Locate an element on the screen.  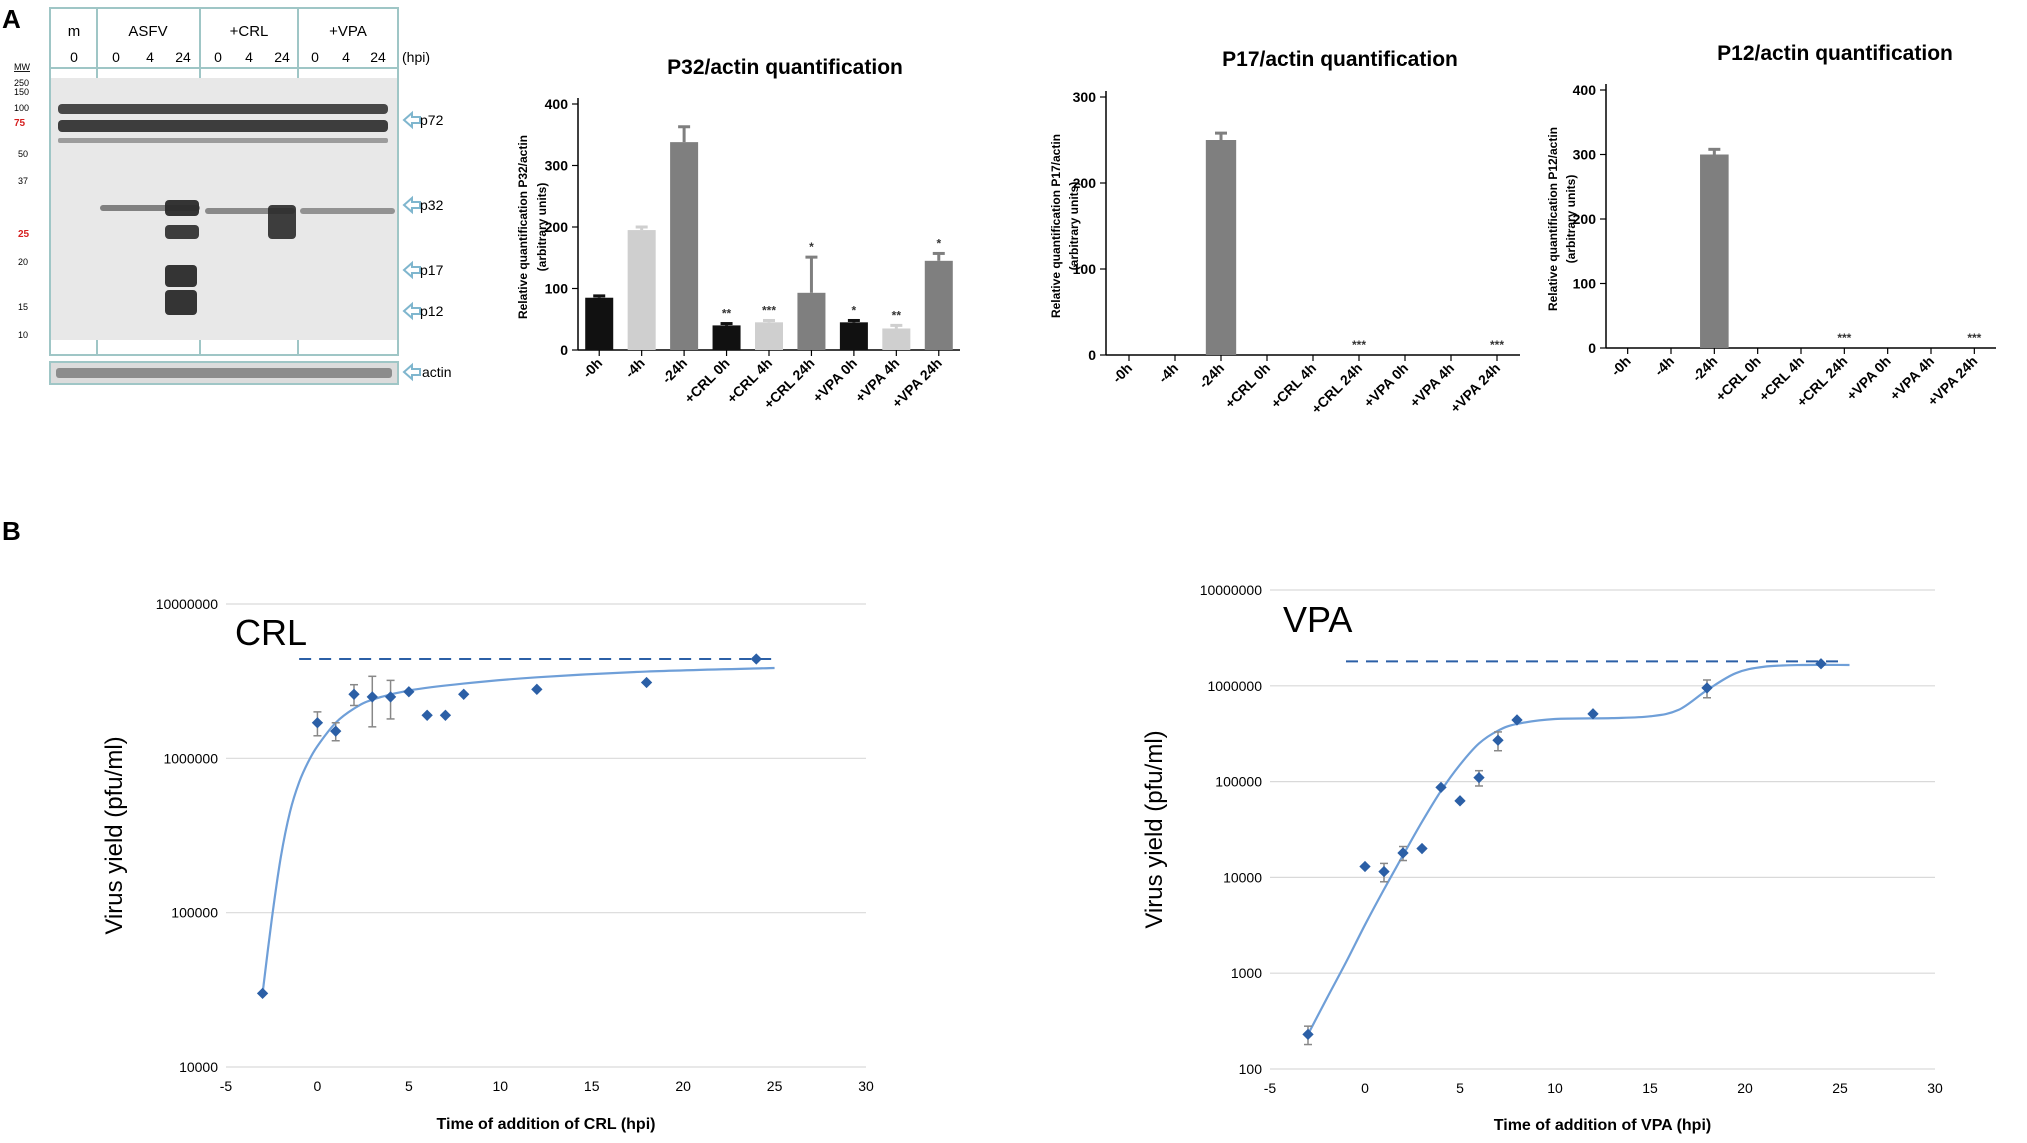
y-tick-label: 400 is located at coordinates (557, 104).